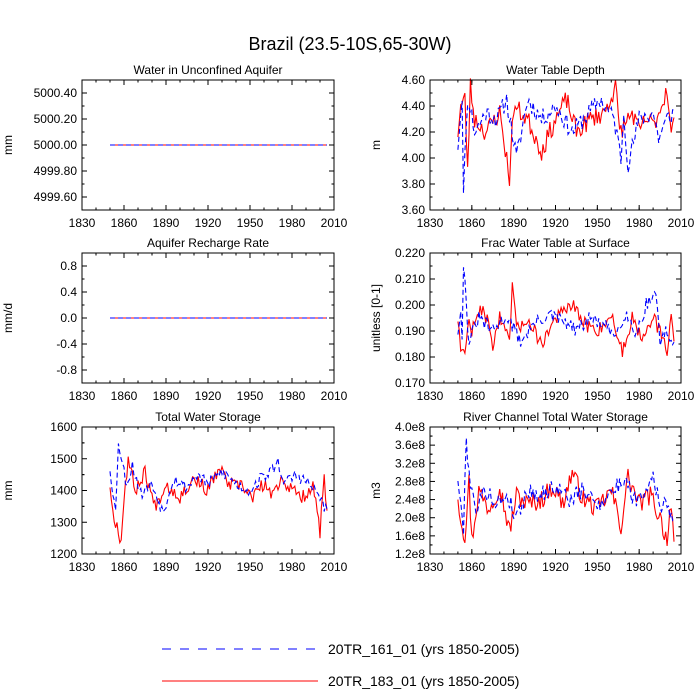 This screenshot has height=700, width=700. Describe the element at coordinates (423, 681) in the screenshot. I see `legend-label: 20TR_183_01 (yrs 1850-2005)` at that location.